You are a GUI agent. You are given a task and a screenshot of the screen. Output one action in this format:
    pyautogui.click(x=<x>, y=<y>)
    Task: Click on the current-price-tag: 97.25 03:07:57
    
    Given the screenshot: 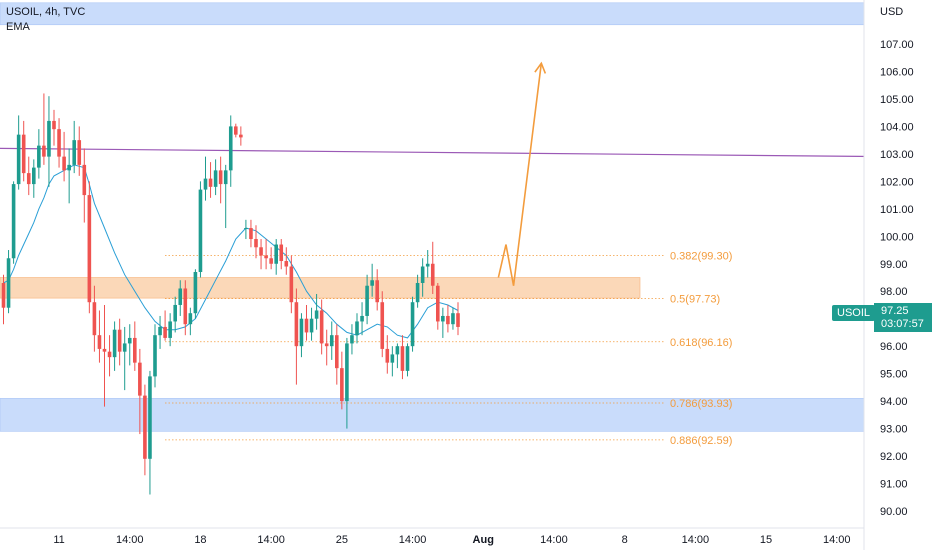 What is the action you would take?
    pyautogui.click(x=903, y=317)
    